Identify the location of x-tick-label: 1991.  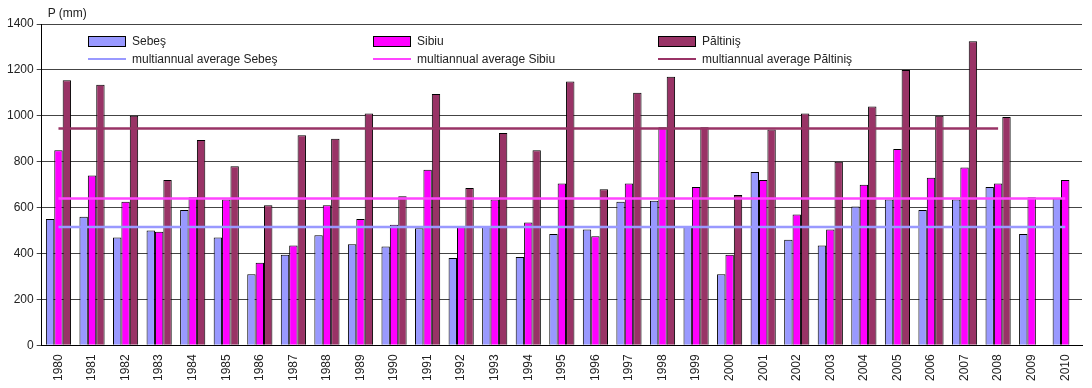
(426, 367).